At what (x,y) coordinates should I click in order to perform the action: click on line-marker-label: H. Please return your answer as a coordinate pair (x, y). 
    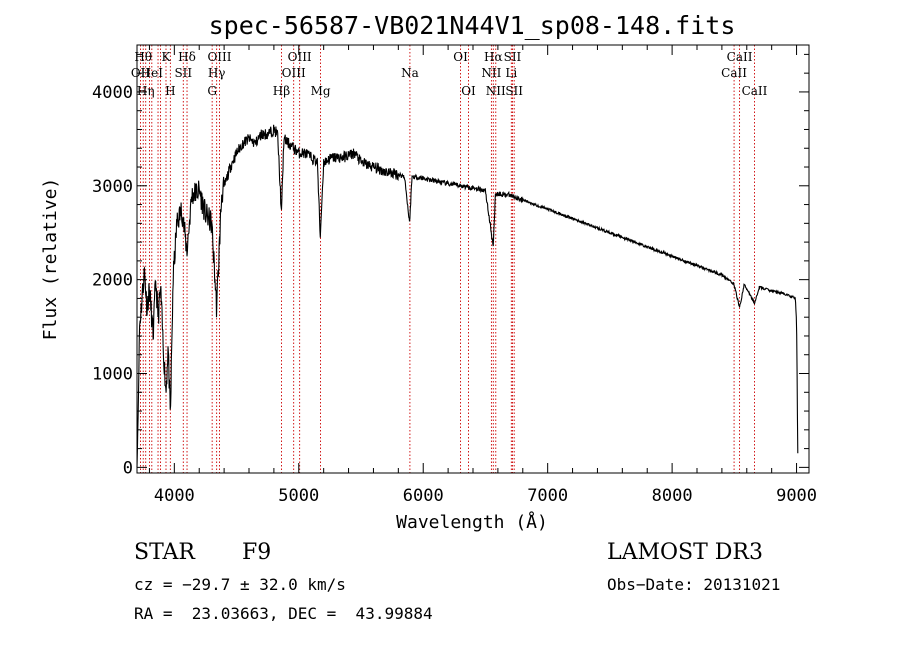
    Looking at the image, I should click on (170, 91).